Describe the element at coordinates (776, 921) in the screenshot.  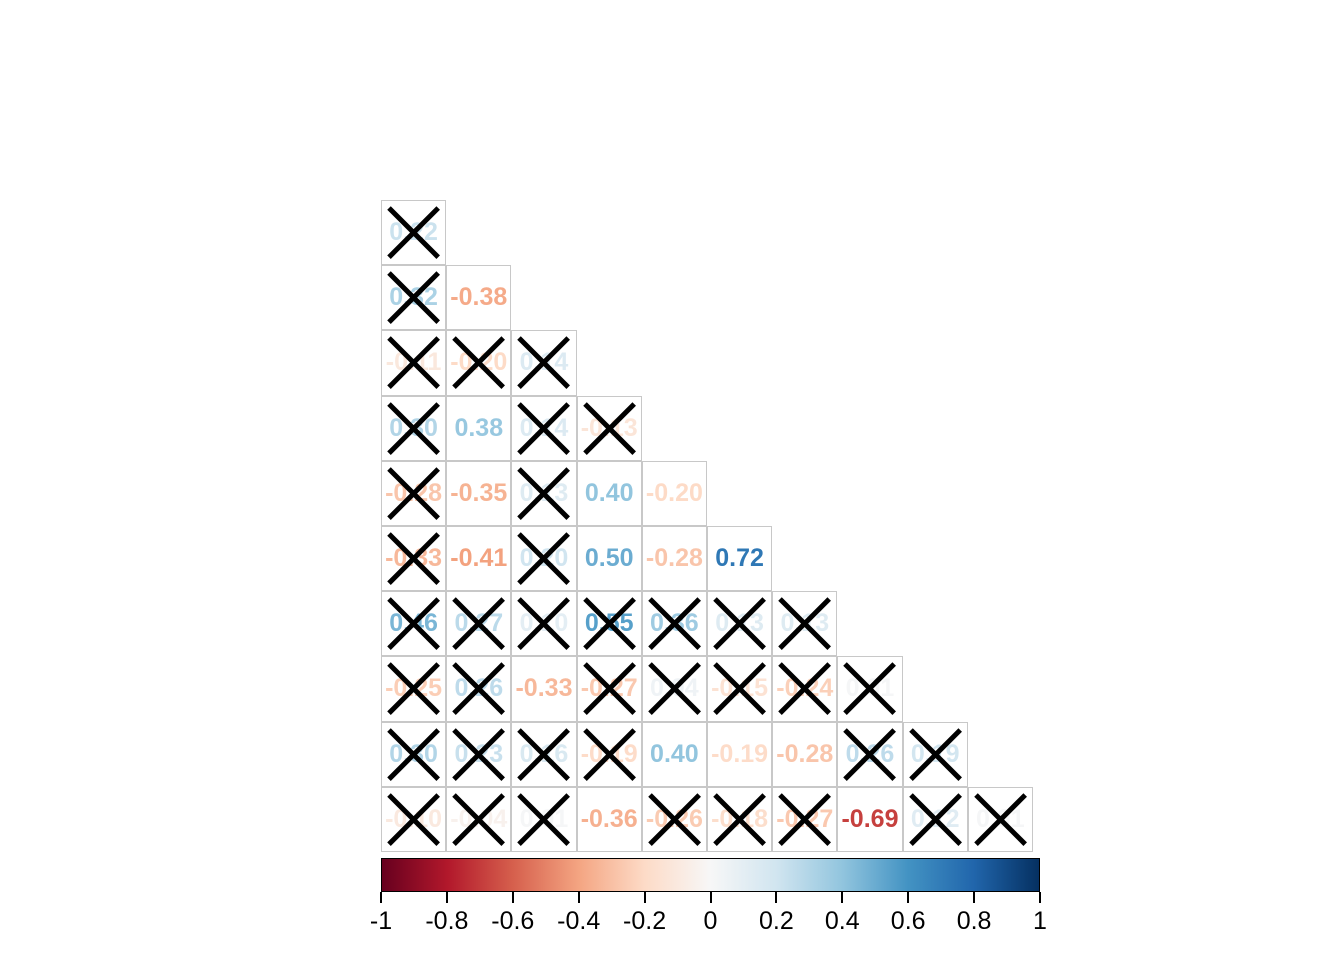
I see `legend-tick-label: 0.2` at that location.